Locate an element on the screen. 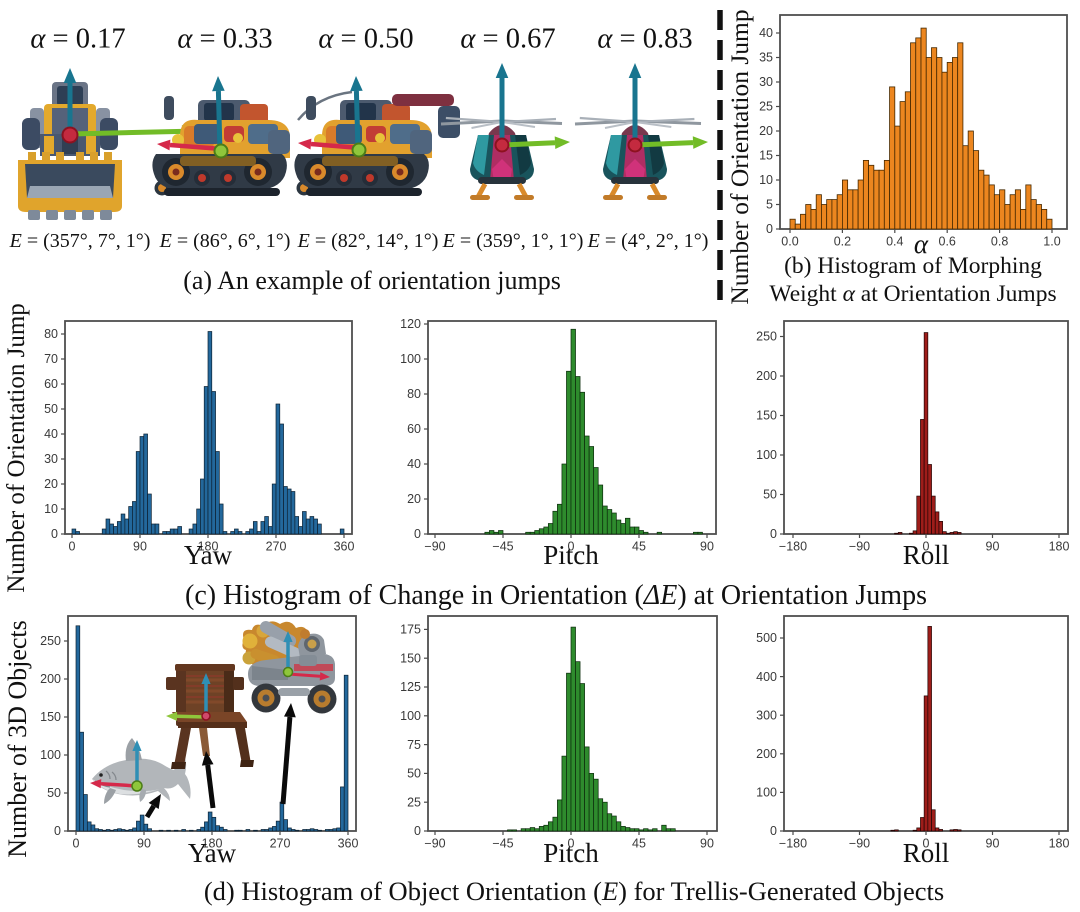  svg-text: 500 is located at coordinates (766, 638).